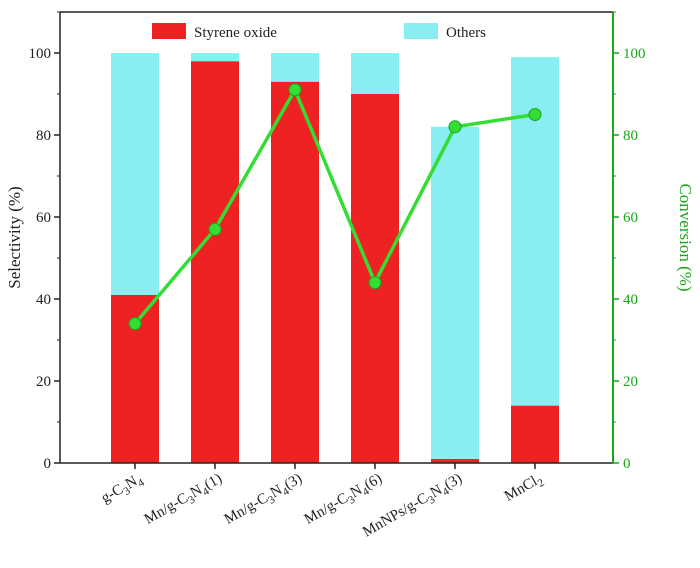 The width and height of the screenshot is (700, 568). What do you see at coordinates (630, 382) in the screenshot?
I see `right-tick-label-1: 20` at bounding box center [630, 382].